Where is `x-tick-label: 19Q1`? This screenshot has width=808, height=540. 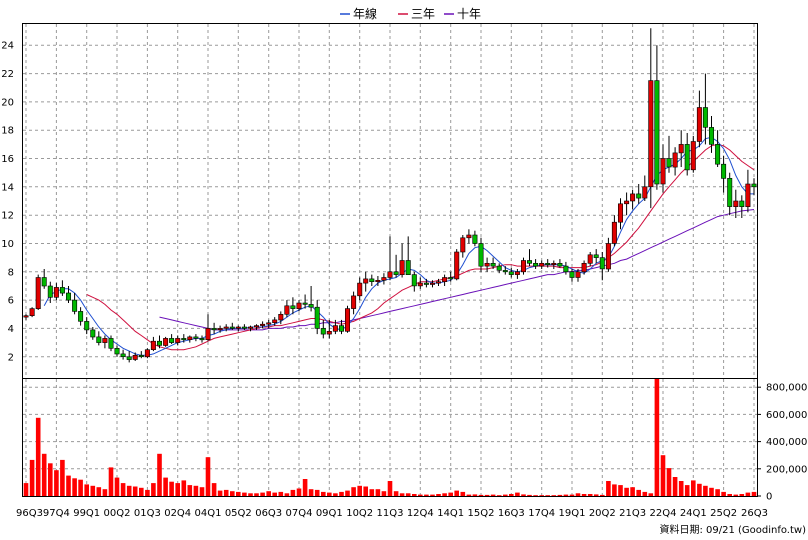
x-tick-label: 19Q1 is located at coordinates (572, 513).